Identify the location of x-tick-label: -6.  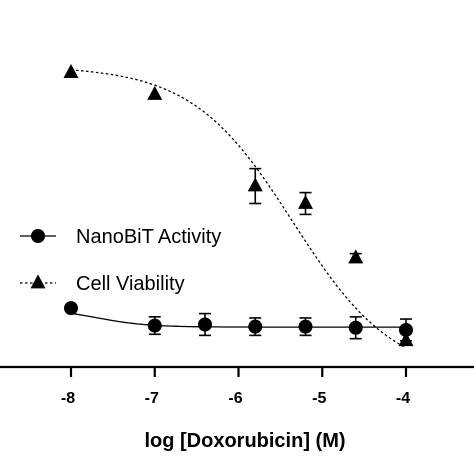
(235, 398).